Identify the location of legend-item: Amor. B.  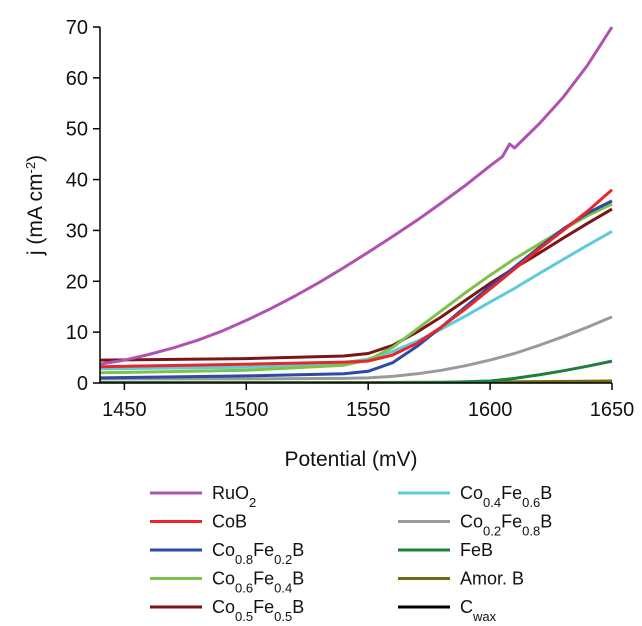
(461, 579).